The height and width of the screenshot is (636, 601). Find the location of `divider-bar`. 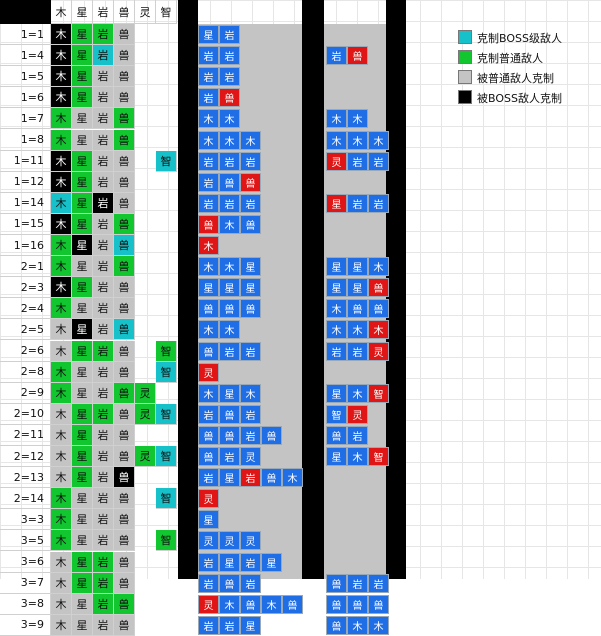

divider-bar is located at coordinates (396, 289).